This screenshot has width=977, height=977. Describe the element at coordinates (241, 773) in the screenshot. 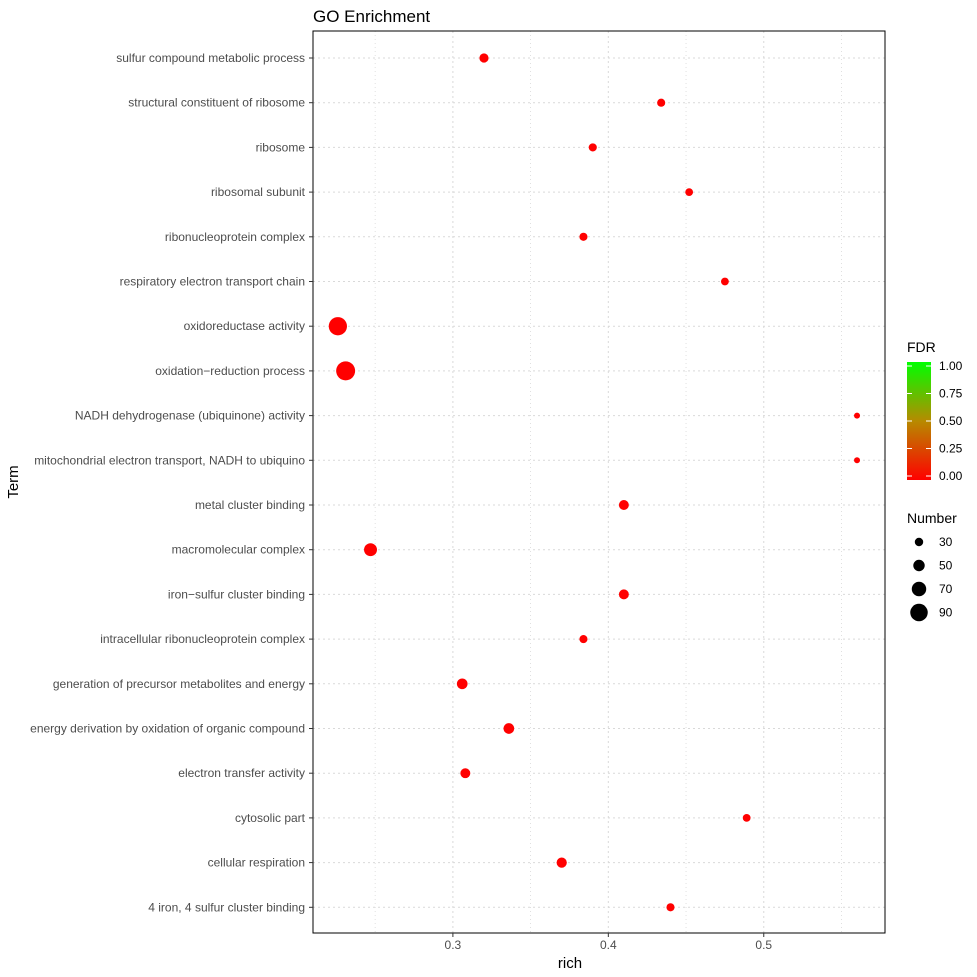

I see `y-tick-label: electron transfer activity` at that location.